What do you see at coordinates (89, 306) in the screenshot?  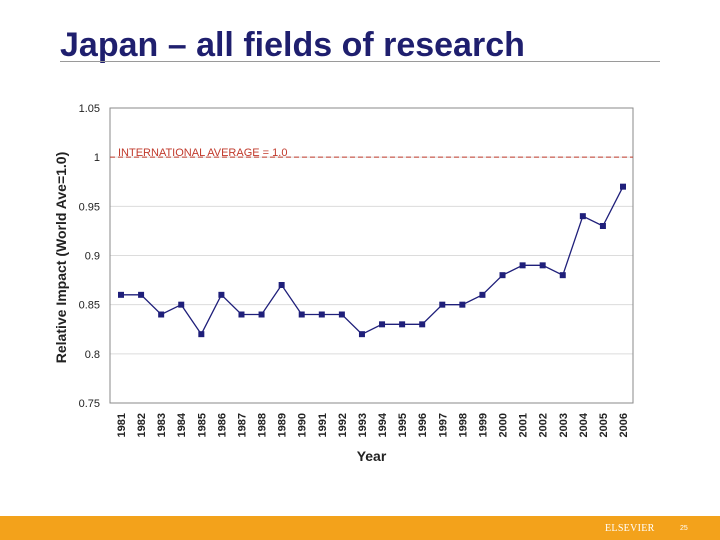 I see `y-tick-label: 0.85` at bounding box center [89, 306].